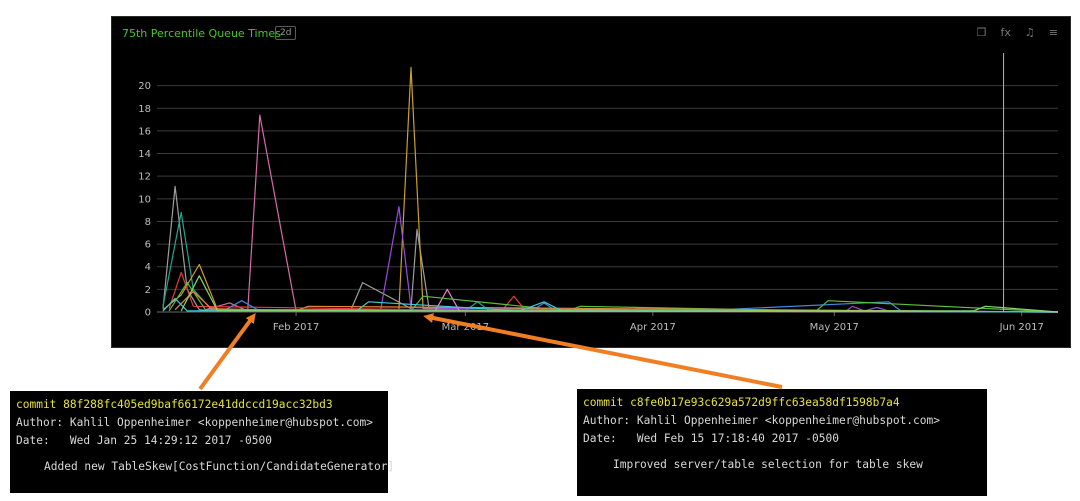  What do you see at coordinates (148, 245) in the screenshot?
I see `y-tick-label: 6` at bounding box center [148, 245].